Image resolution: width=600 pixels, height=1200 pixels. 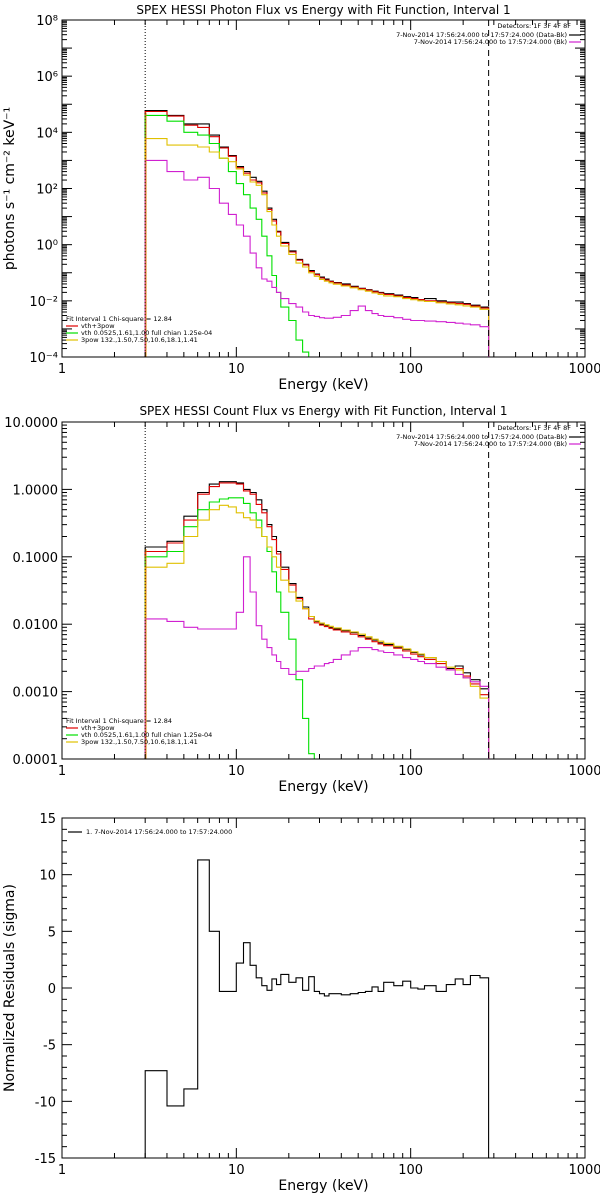 What do you see at coordinates (47, 133) in the screenshot?
I see `y-tick-label: 10⁴` at bounding box center [47, 133].